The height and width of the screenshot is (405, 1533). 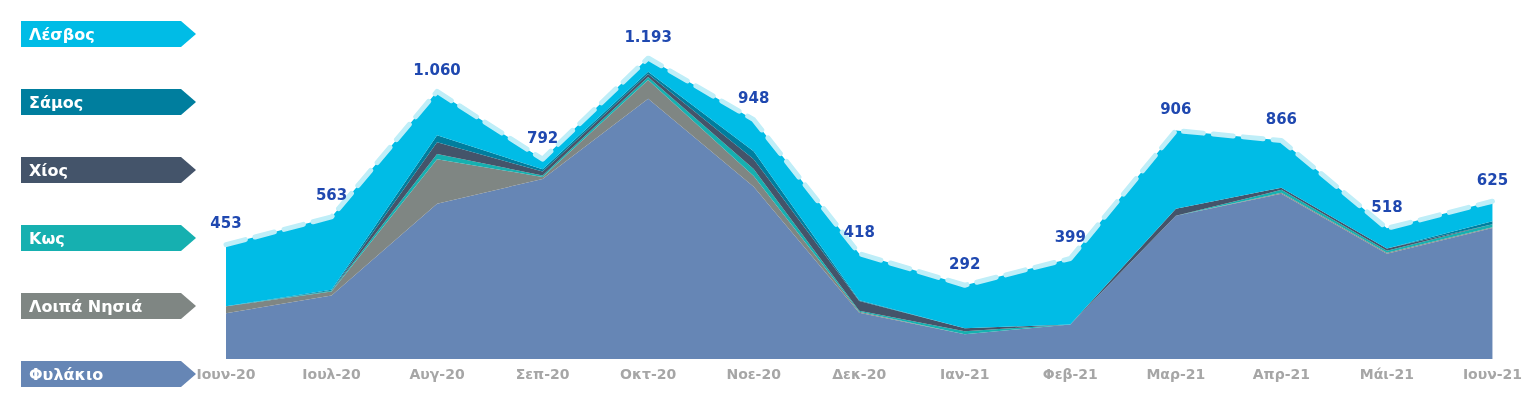 I want to click on annotation: 292, so click(x=965, y=263).